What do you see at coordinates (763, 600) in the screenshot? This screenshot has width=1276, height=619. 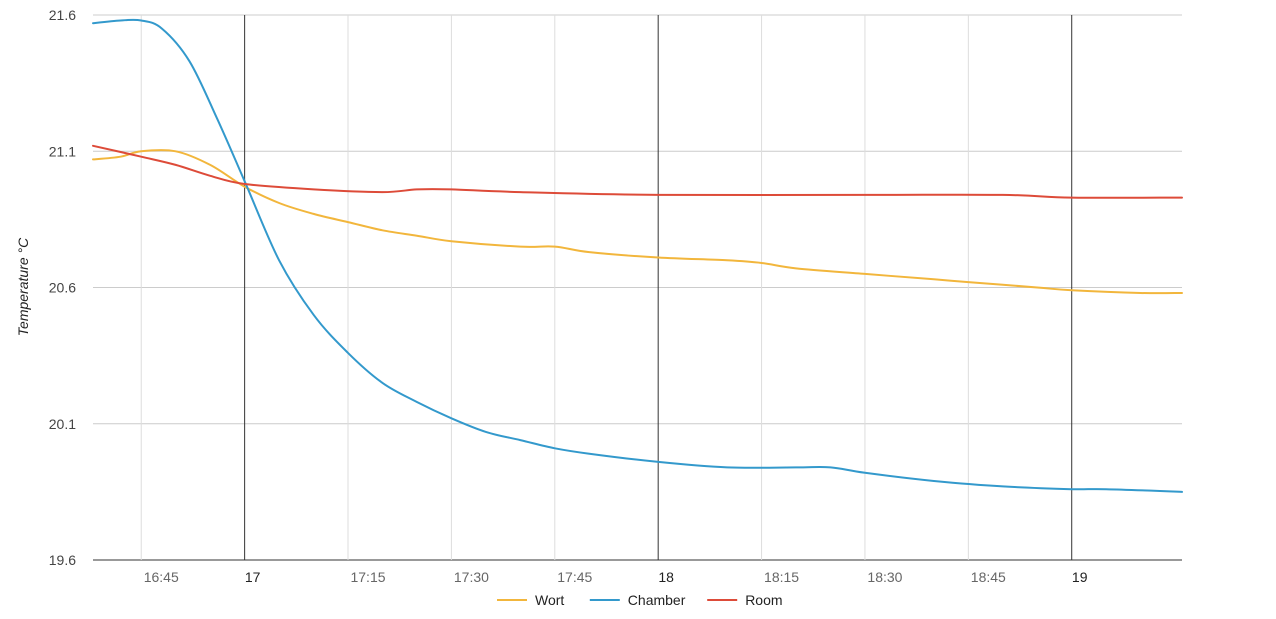 I see `legend-label: Room` at bounding box center [763, 600].